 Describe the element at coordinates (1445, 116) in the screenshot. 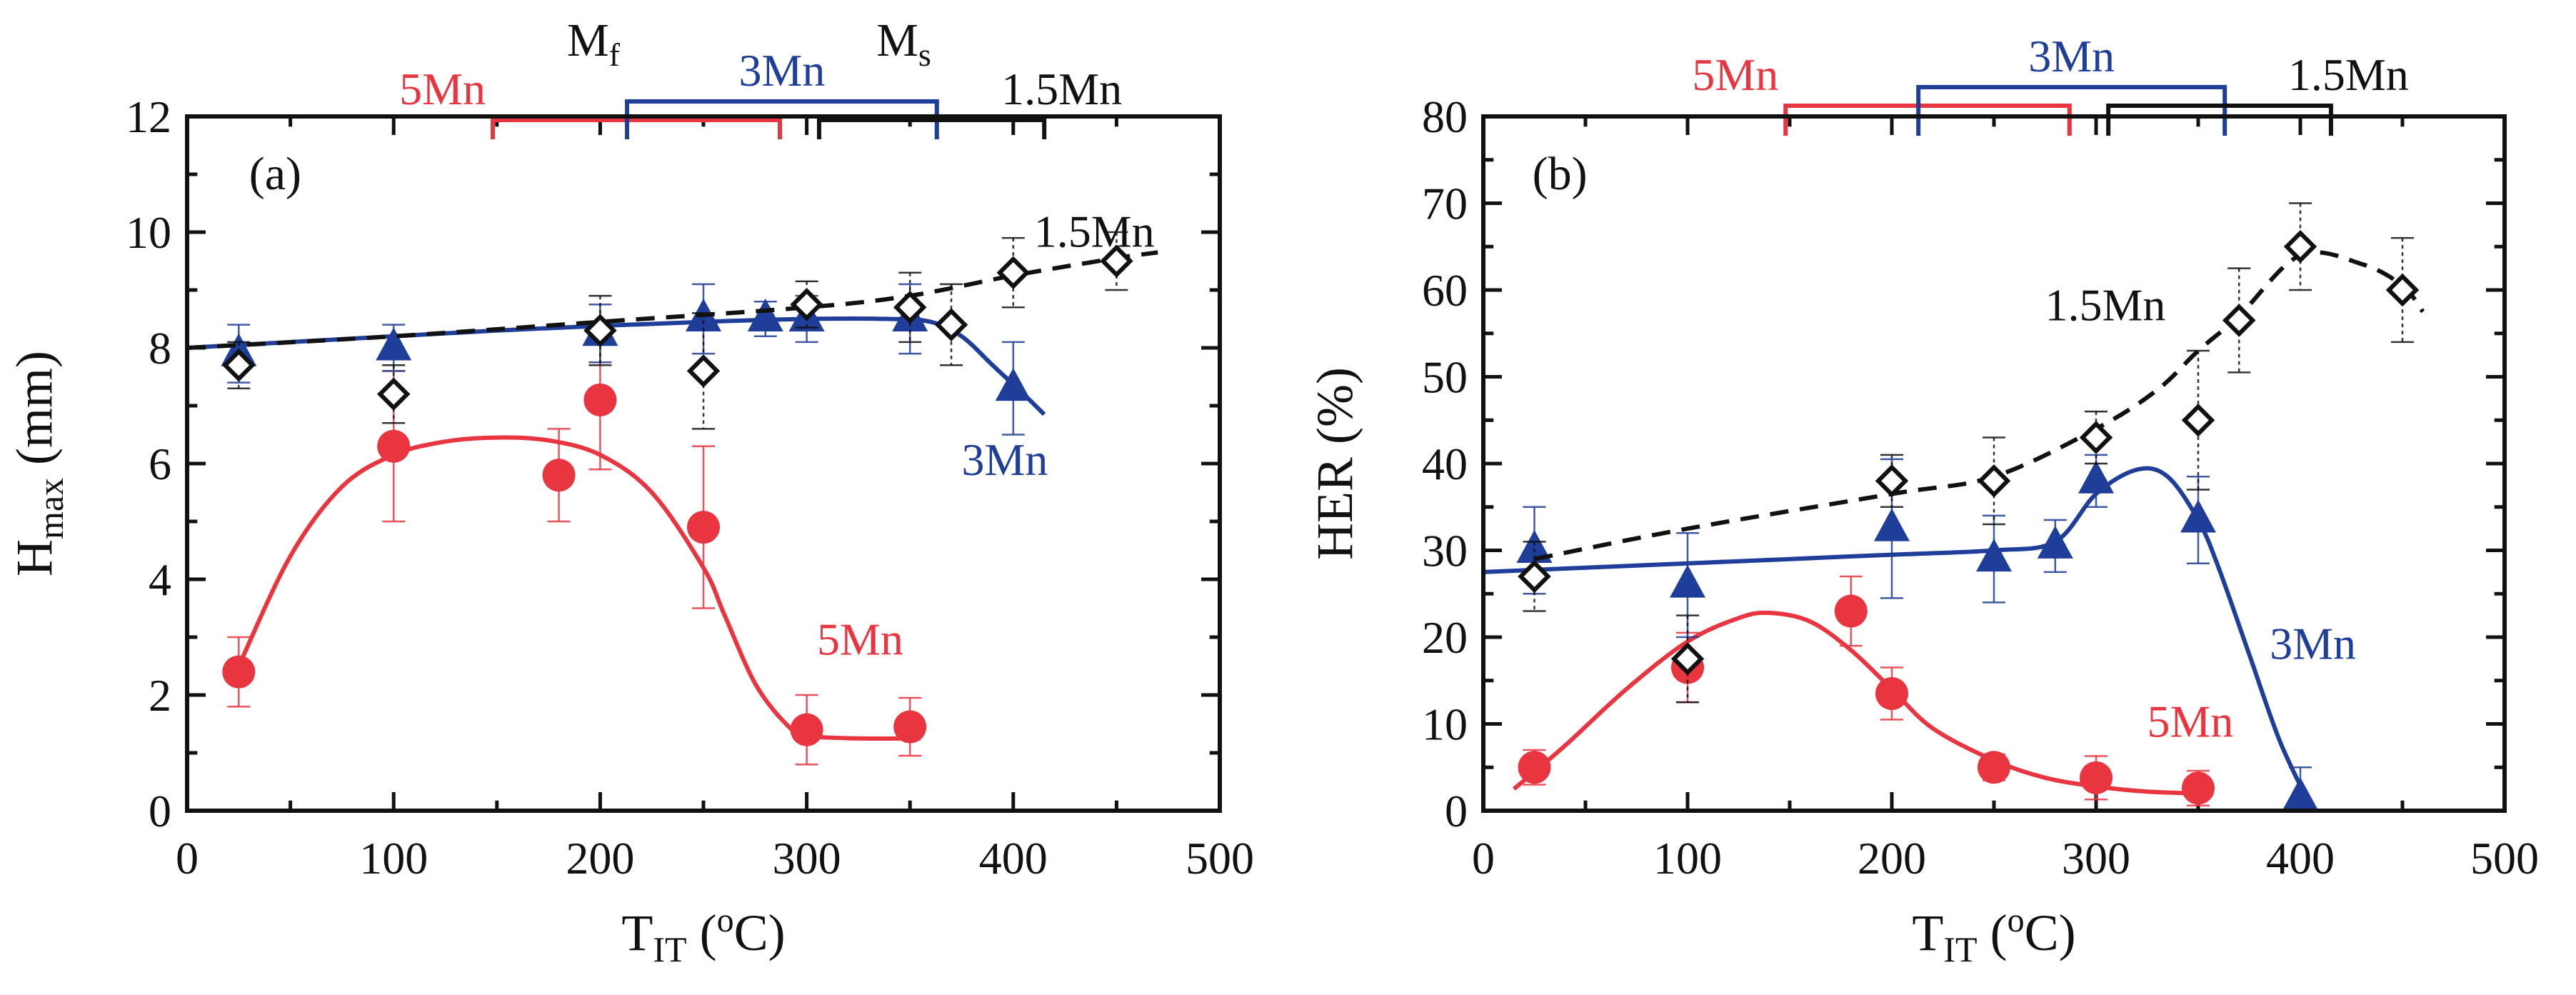

I see `y-tick-label: 80` at that location.